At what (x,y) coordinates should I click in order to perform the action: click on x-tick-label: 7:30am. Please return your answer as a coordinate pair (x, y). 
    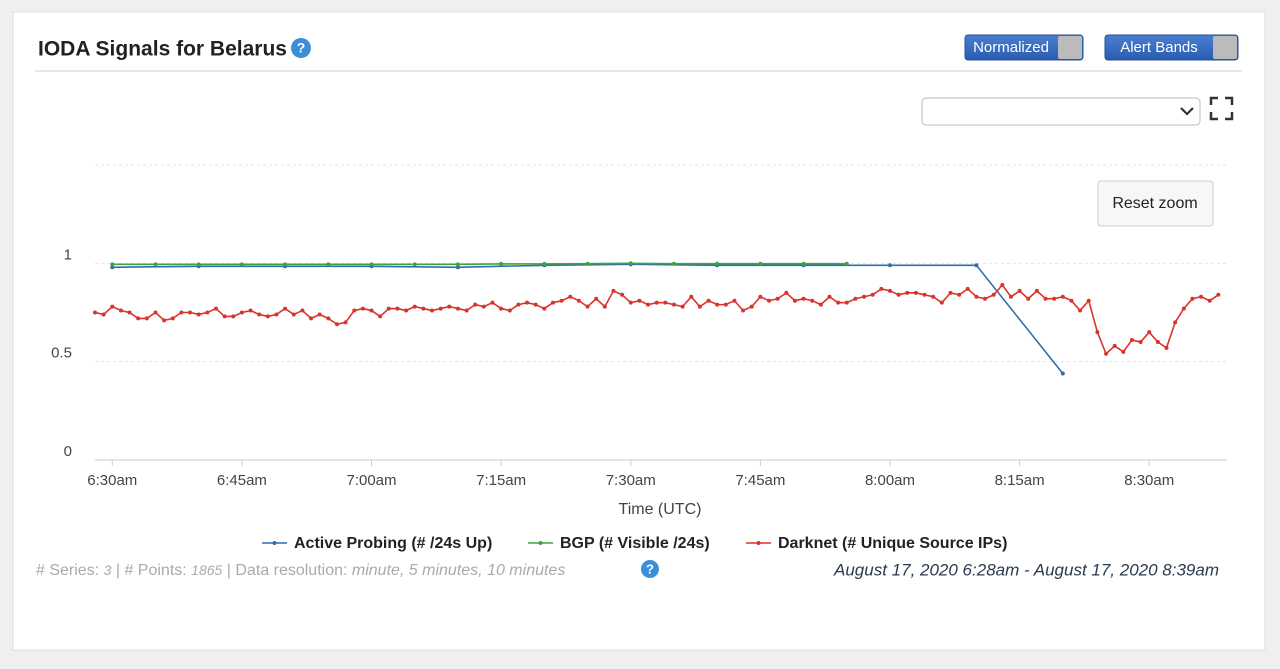
    Looking at the image, I should click on (631, 480).